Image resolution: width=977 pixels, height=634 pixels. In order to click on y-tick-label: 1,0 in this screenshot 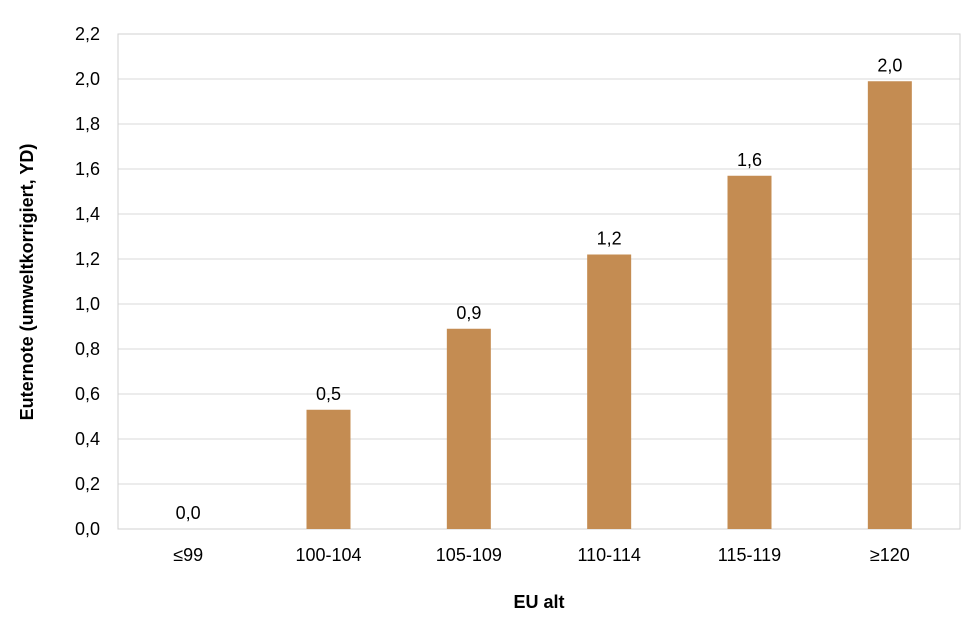, I will do `click(87, 304)`.